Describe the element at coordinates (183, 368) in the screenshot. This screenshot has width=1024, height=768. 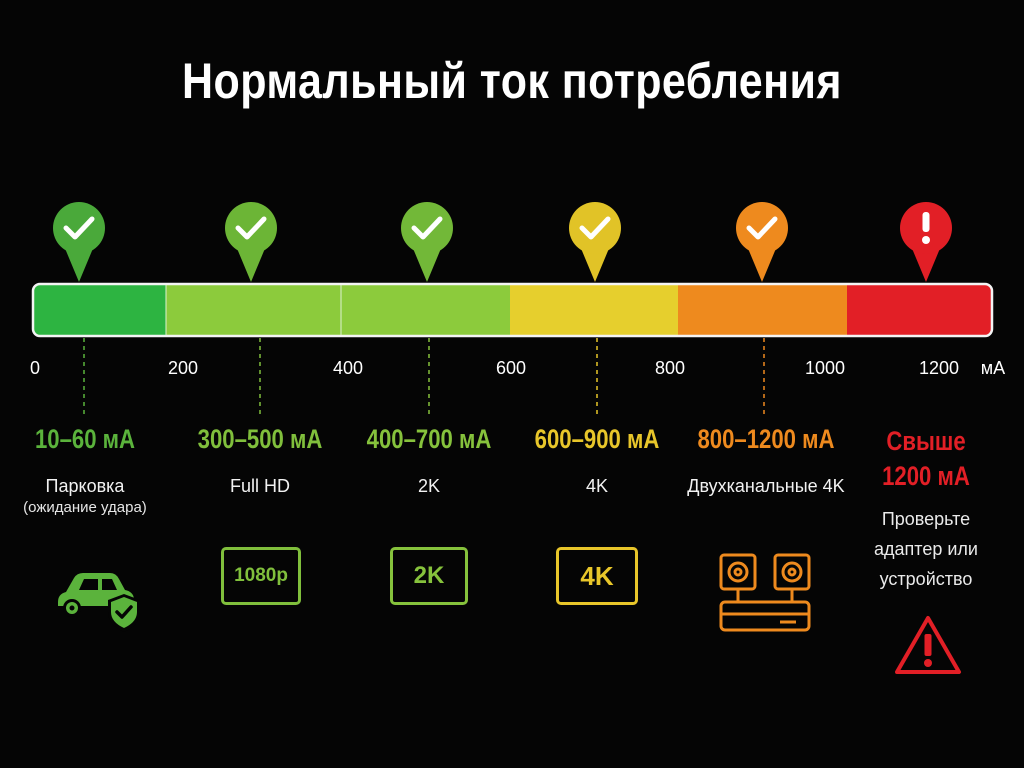
I see `tick-200: 200` at that location.